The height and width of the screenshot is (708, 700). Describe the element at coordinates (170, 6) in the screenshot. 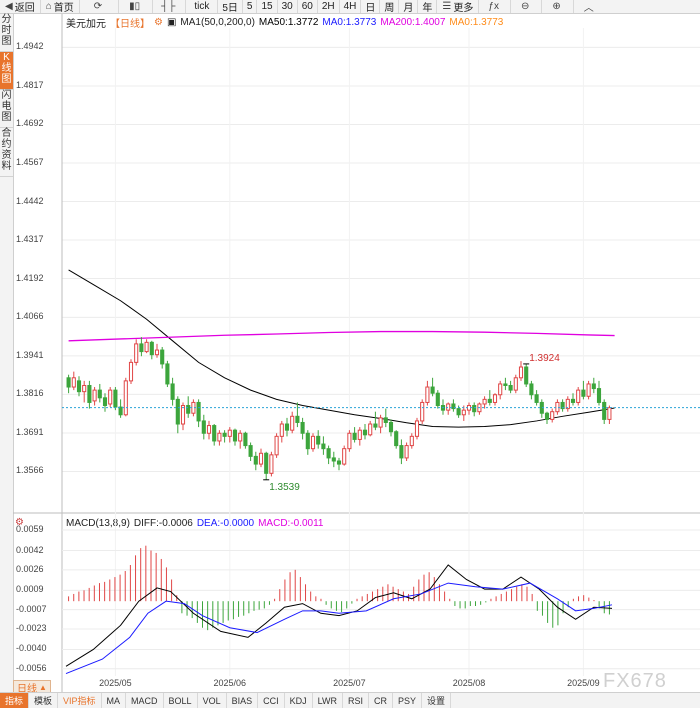

I see `bar-type-button: ┤├` at that location.